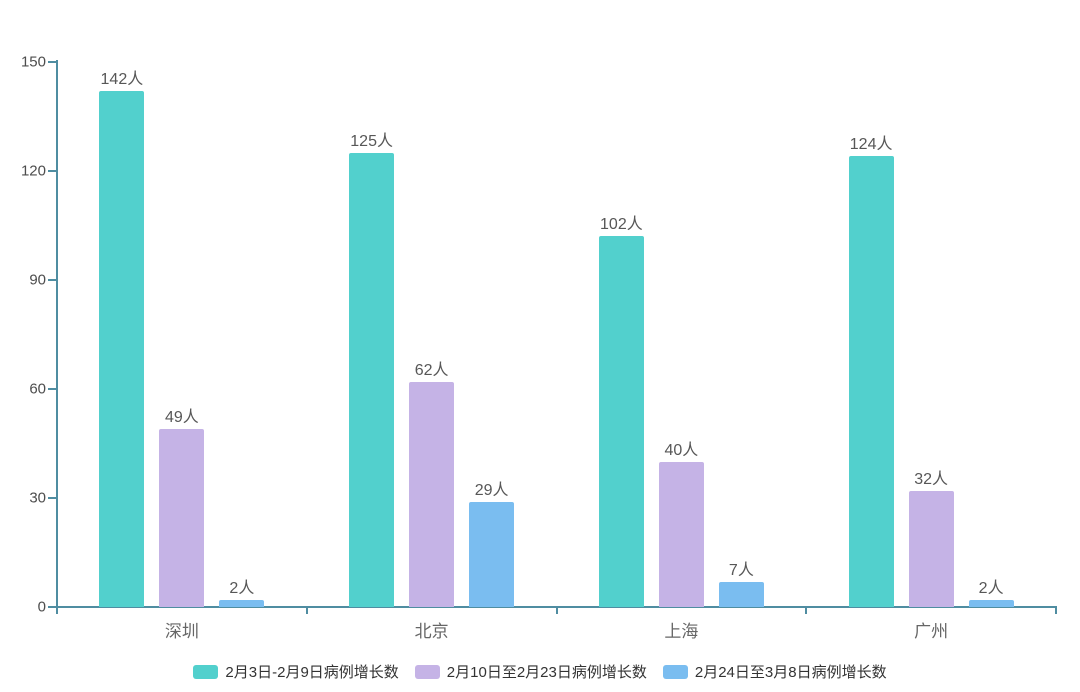 This screenshot has width=1080, height=692. What do you see at coordinates (312, 672) in the screenshot?
I see `legend-label: 2月3日-2月9日病例增长数` at bounding box center [312, 672].